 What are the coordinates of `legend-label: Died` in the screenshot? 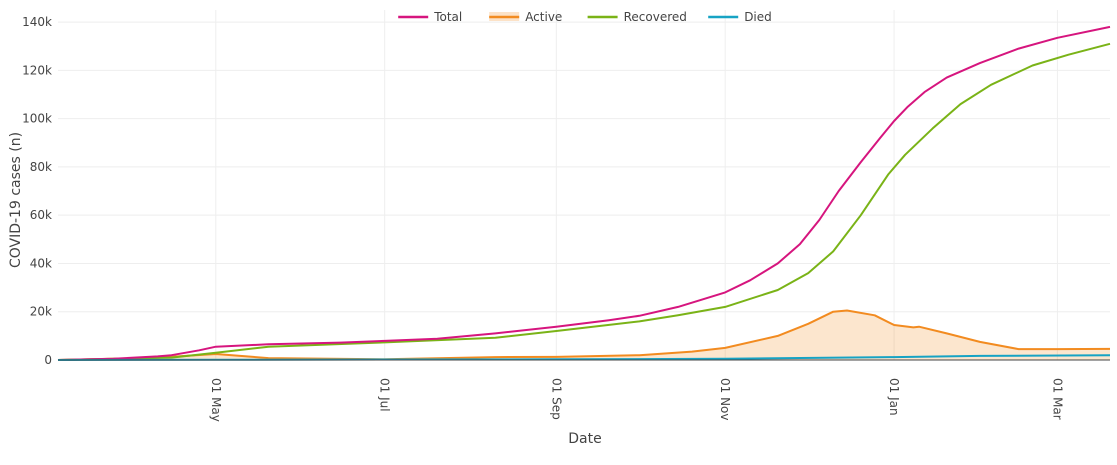 It's located at (758, 17).